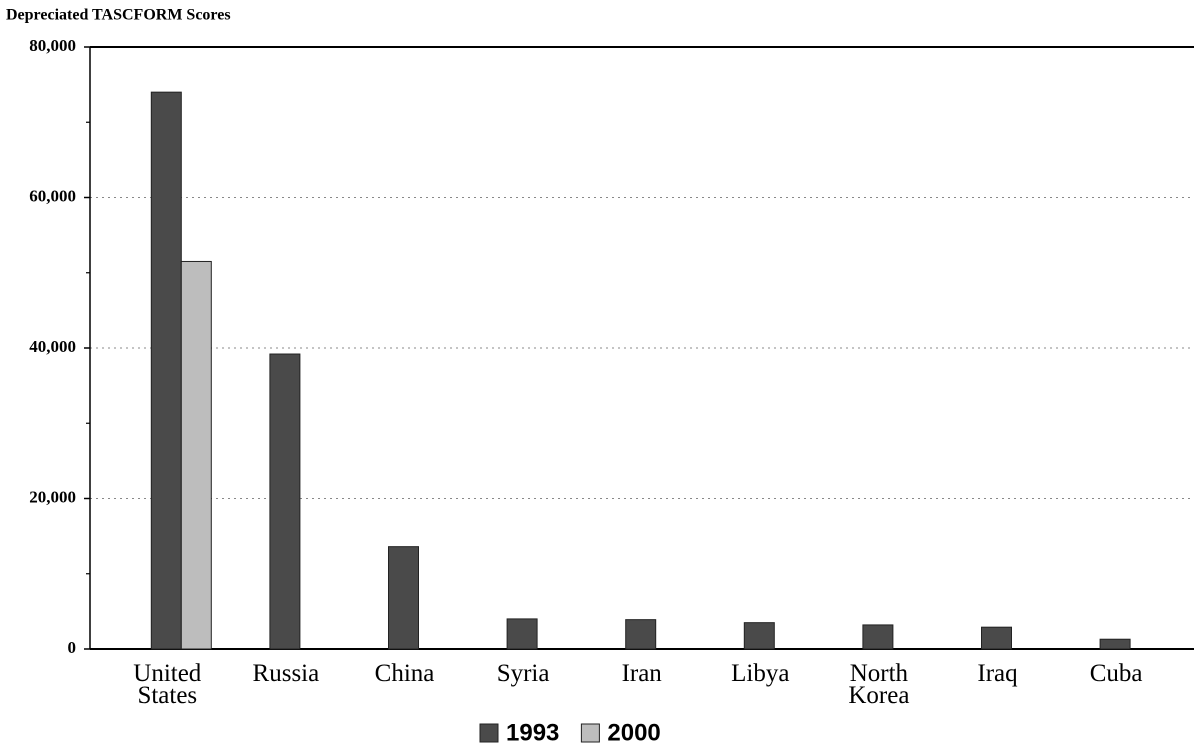  I want to click on y-tick-label: 80,000, so click(52, 45).